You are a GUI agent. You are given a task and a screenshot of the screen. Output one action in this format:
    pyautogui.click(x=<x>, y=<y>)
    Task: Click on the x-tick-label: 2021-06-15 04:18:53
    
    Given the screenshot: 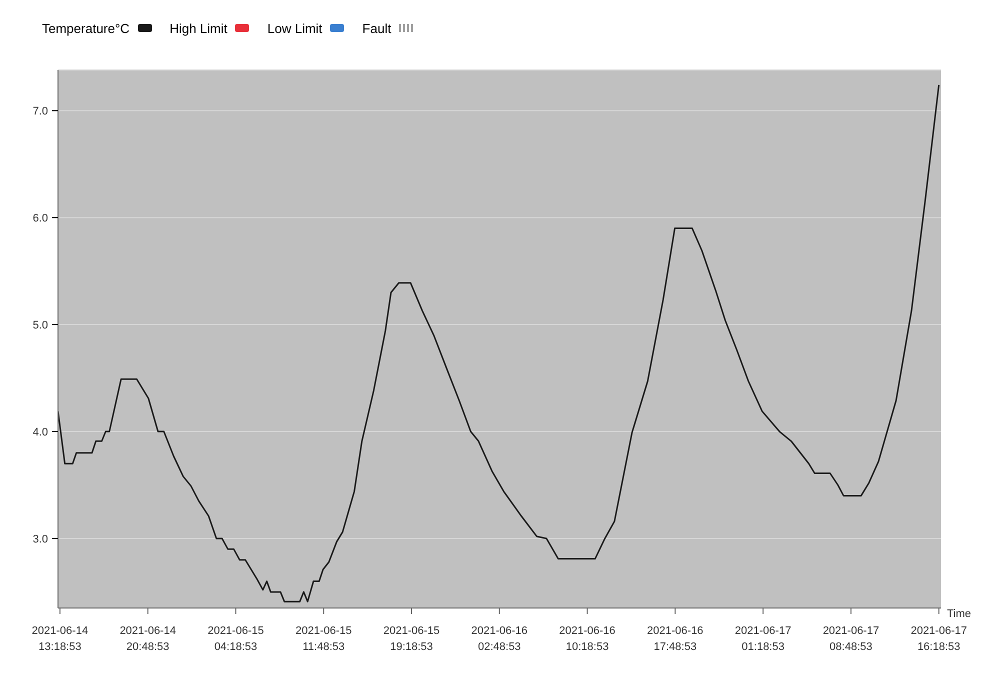 What is the action you would take?
    pyautogui.click(x=236, y=639)
    